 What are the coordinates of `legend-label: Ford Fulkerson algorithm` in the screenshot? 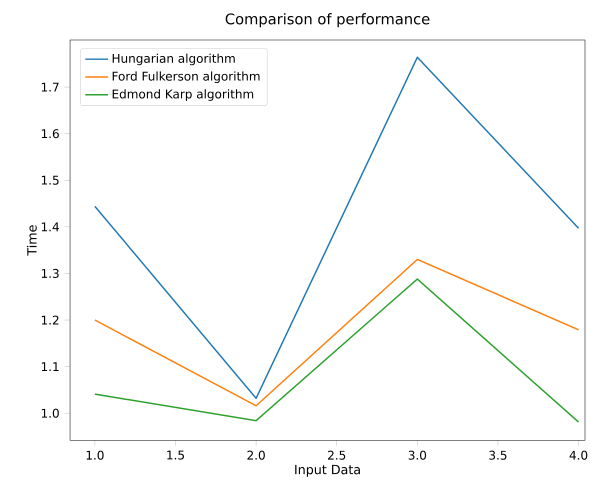 It's located at (186, 77).